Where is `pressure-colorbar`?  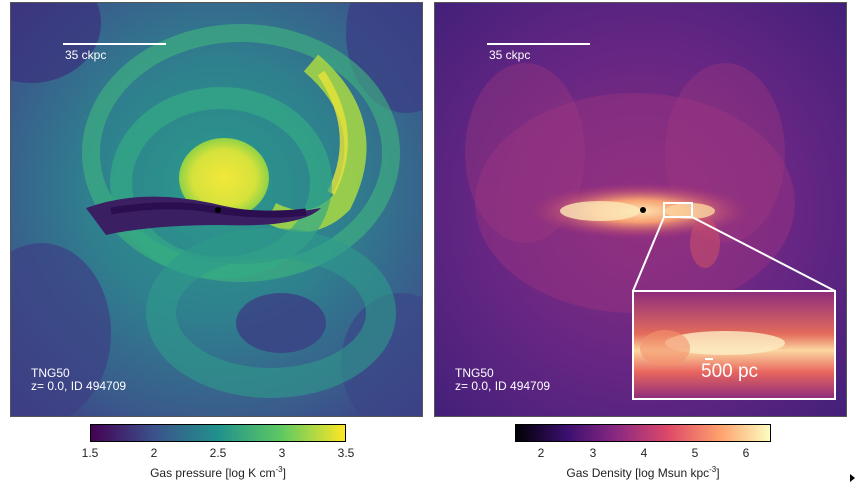 pressure-colorbar is located at coordinates (218, 433).